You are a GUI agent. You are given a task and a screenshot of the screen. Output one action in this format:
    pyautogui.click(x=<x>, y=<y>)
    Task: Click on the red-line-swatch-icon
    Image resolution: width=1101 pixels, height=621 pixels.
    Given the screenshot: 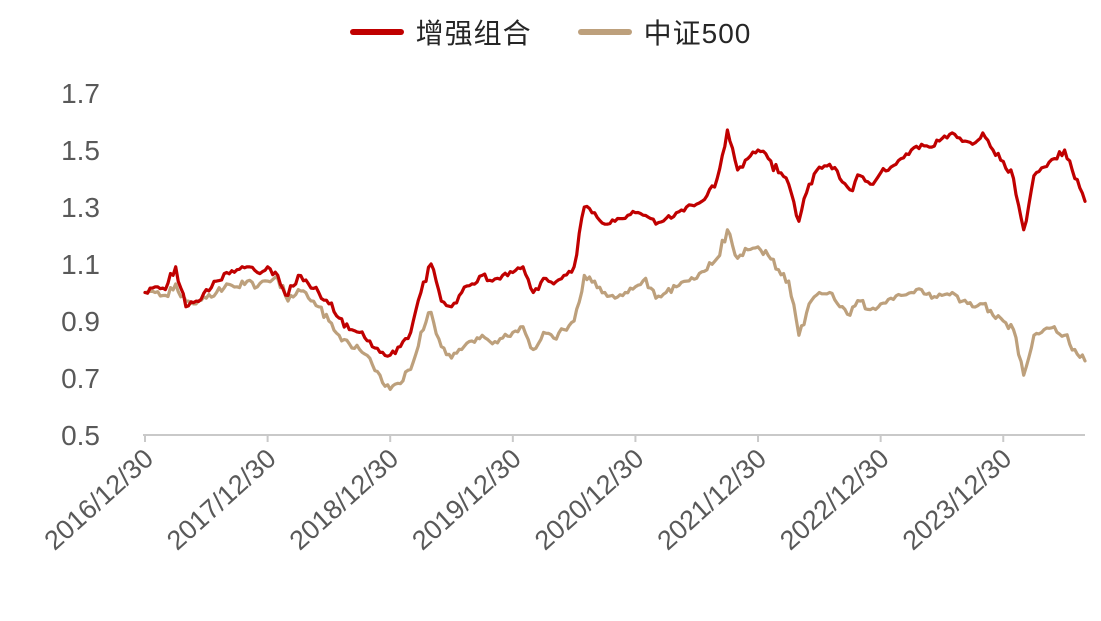 What is the action you would take?
    pyautogui.click(x=376, y=32)
    